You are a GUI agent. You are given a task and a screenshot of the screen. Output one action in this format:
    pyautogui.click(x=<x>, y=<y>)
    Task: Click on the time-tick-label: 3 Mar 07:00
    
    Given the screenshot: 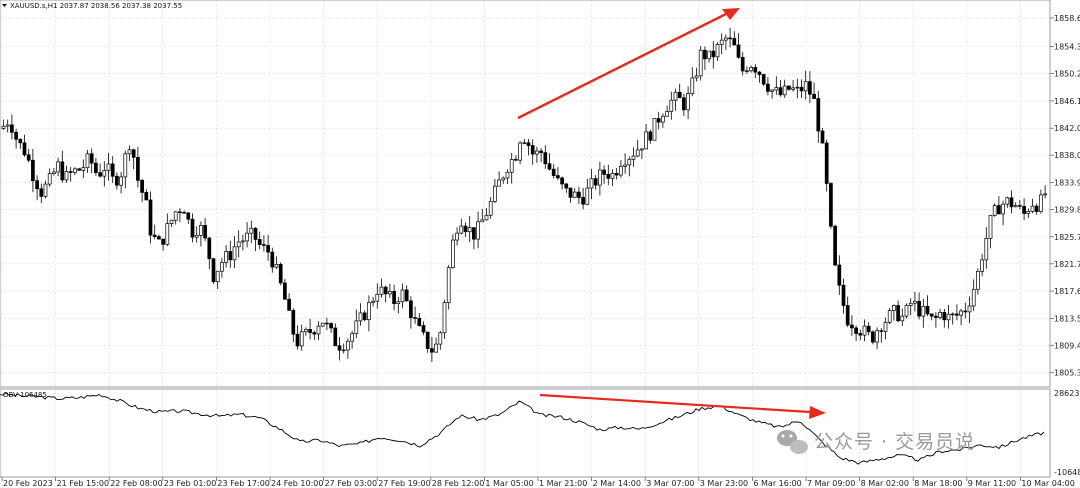 What is the action you would take?
    pyautogui.click(x=670, y=483)
    